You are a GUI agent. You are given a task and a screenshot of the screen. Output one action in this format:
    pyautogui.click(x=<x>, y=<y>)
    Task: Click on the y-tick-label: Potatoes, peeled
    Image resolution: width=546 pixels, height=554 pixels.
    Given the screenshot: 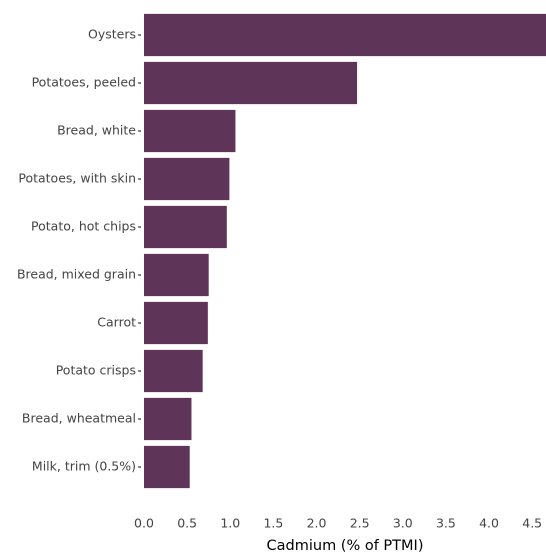 What is the action you would take?
    pyautogui.click(x=84, y=82)
    